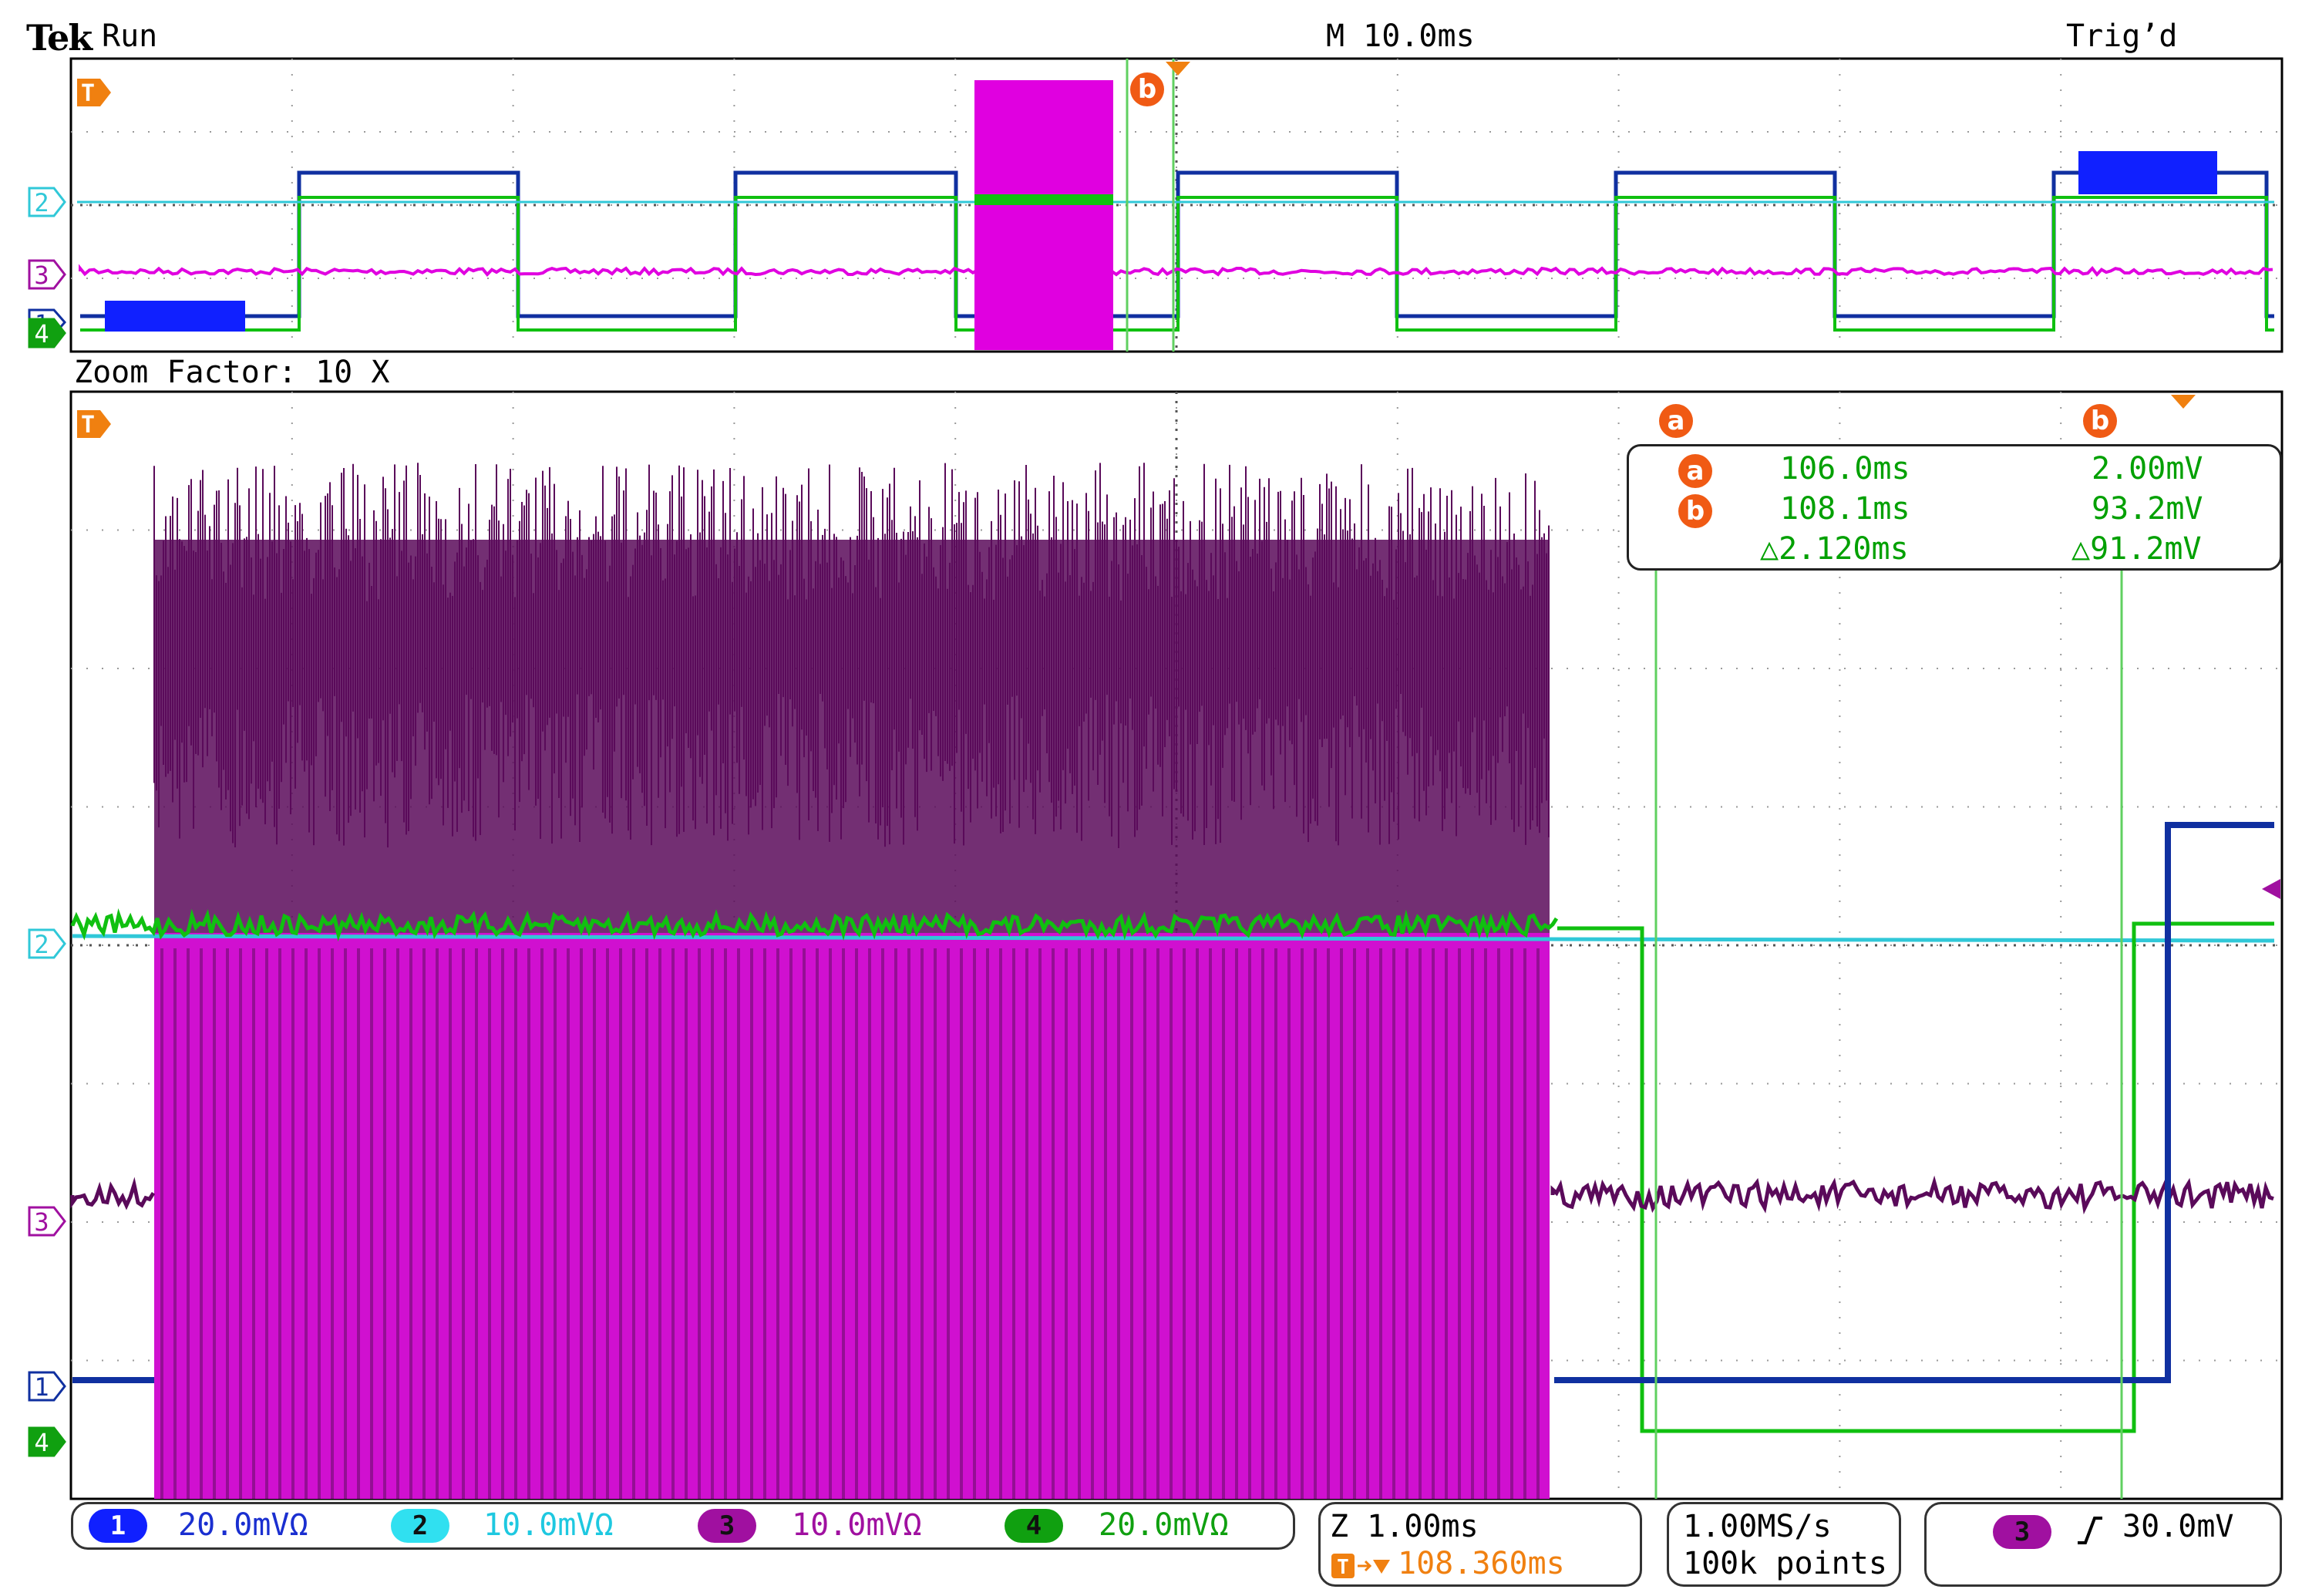  I want to click on ch4-zoom-trace, so click(815, 925).